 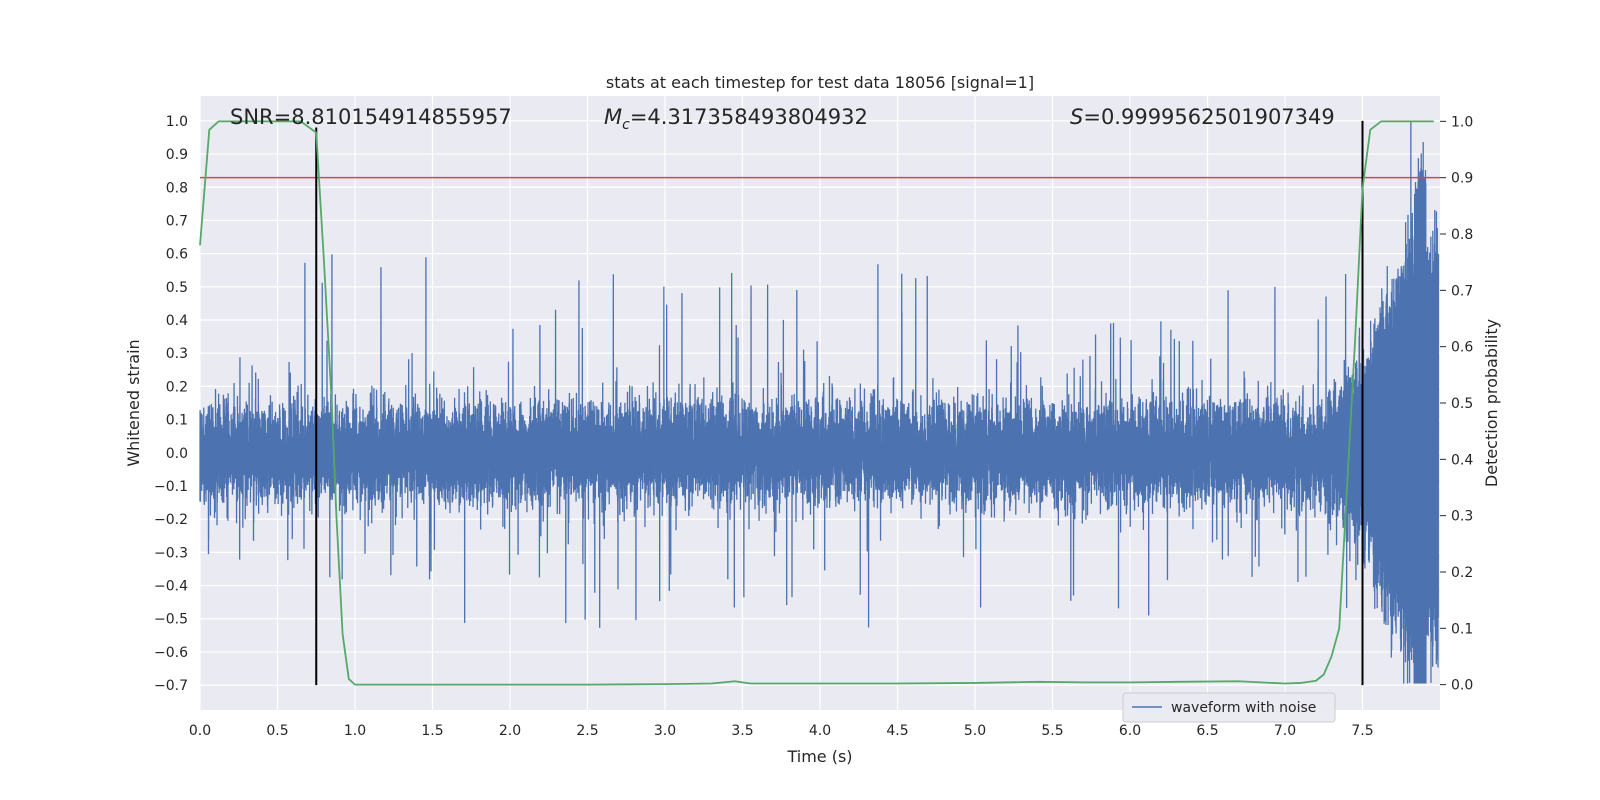 What do you see at coordinates (1462, 179) in the screenshot?
I see `y2-tick-label: 0.9` at bounding box center [1462, 179].